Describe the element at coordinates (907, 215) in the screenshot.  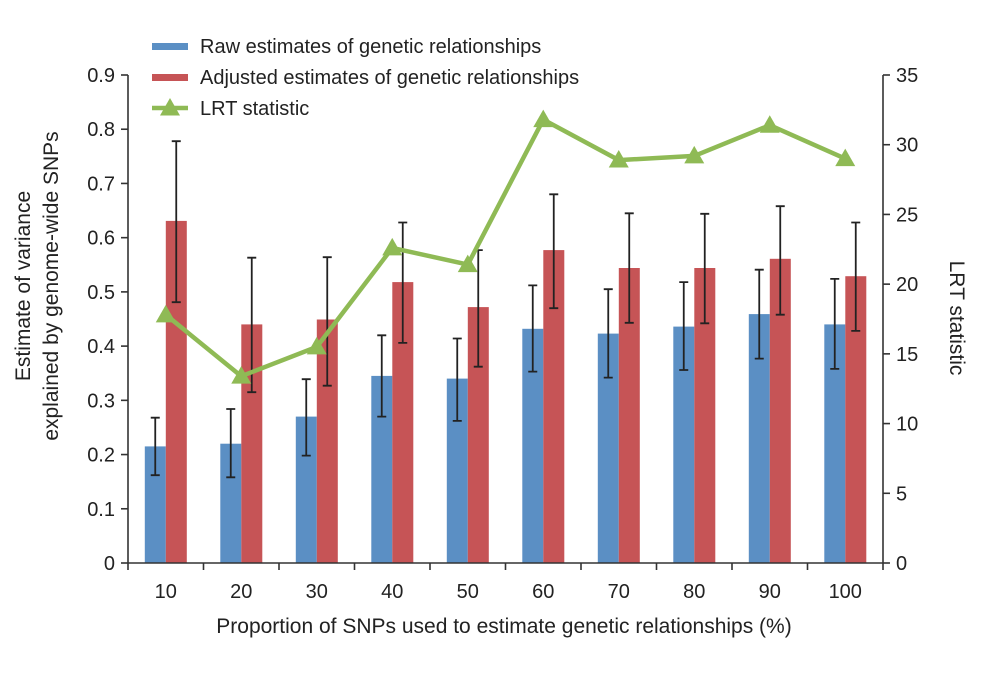
I see `y2-tick-label: 25` at that location.